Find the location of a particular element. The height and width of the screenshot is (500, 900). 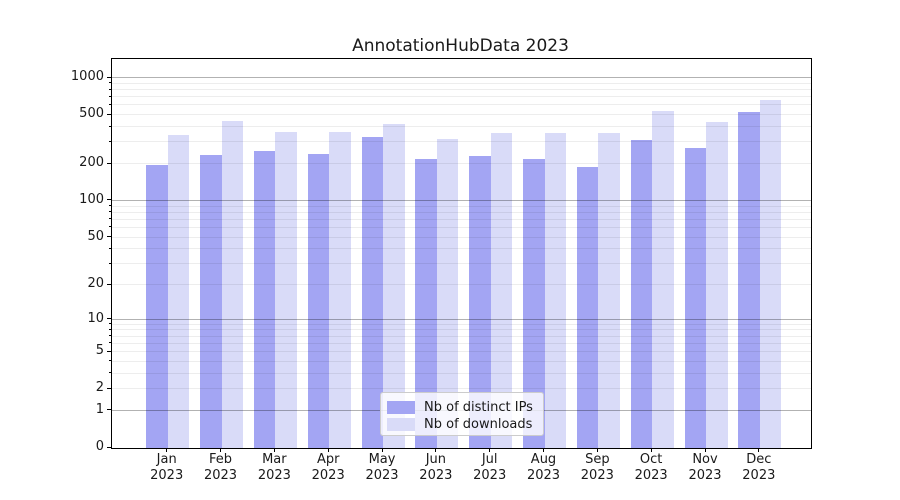

bar-distinct-ips-Sep is located at coordinates (587, 307).